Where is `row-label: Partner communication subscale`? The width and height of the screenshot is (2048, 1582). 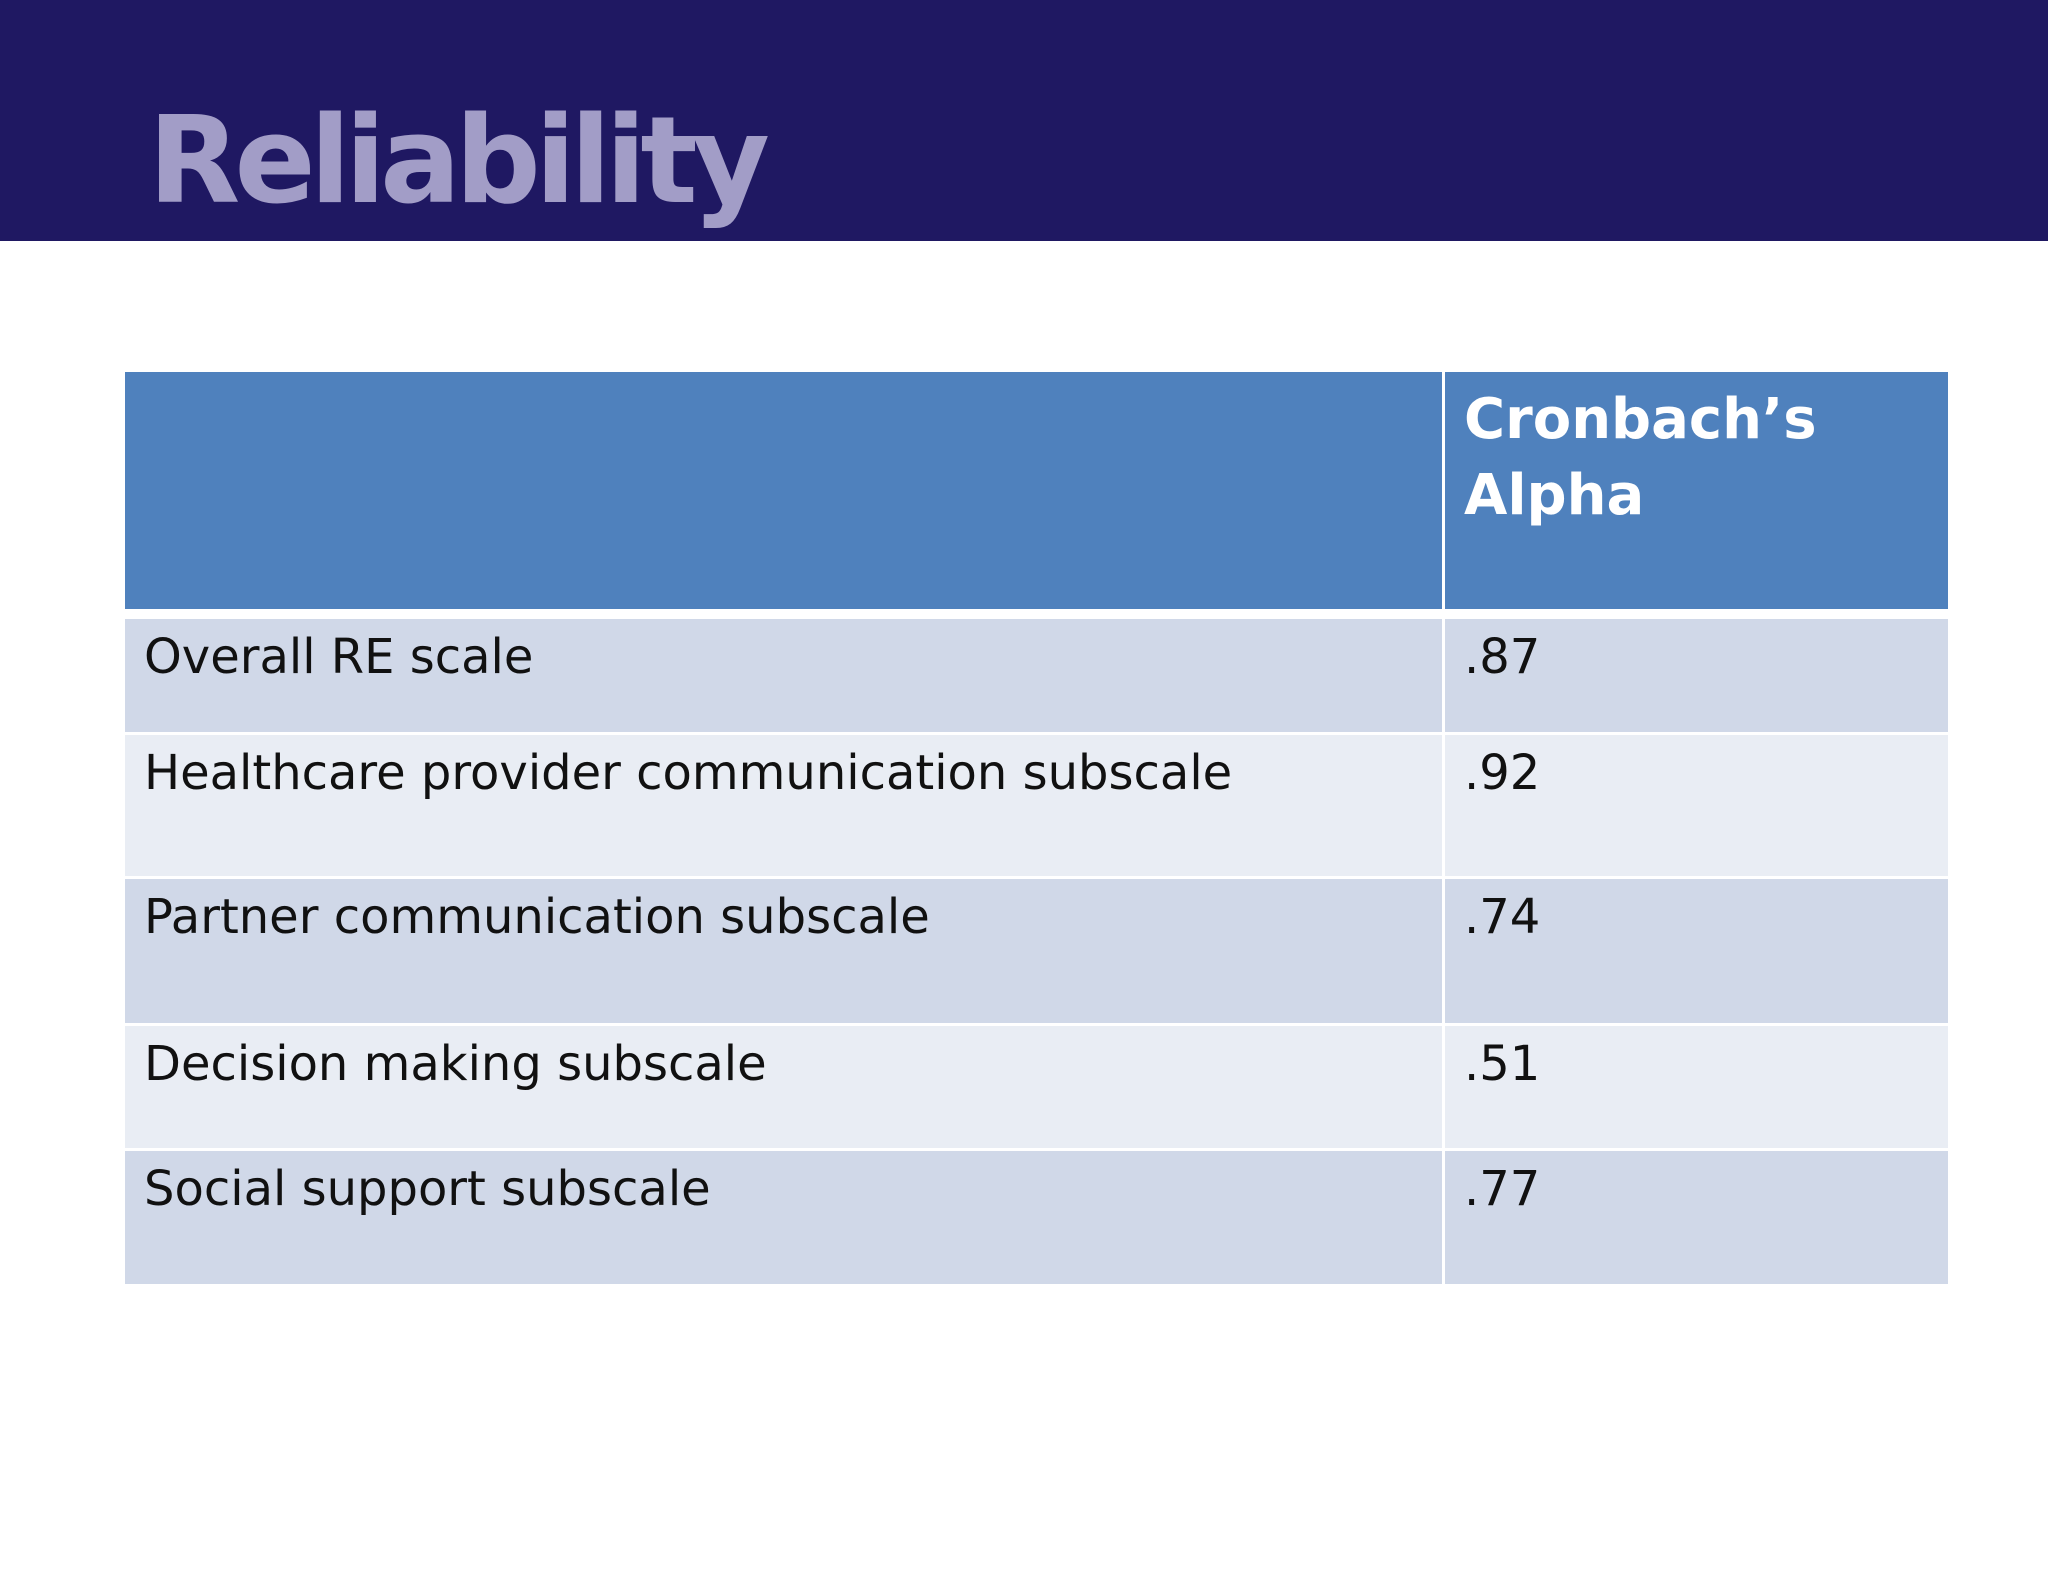
row-label: Partner communication subscale is located at coordinates (783, 949).